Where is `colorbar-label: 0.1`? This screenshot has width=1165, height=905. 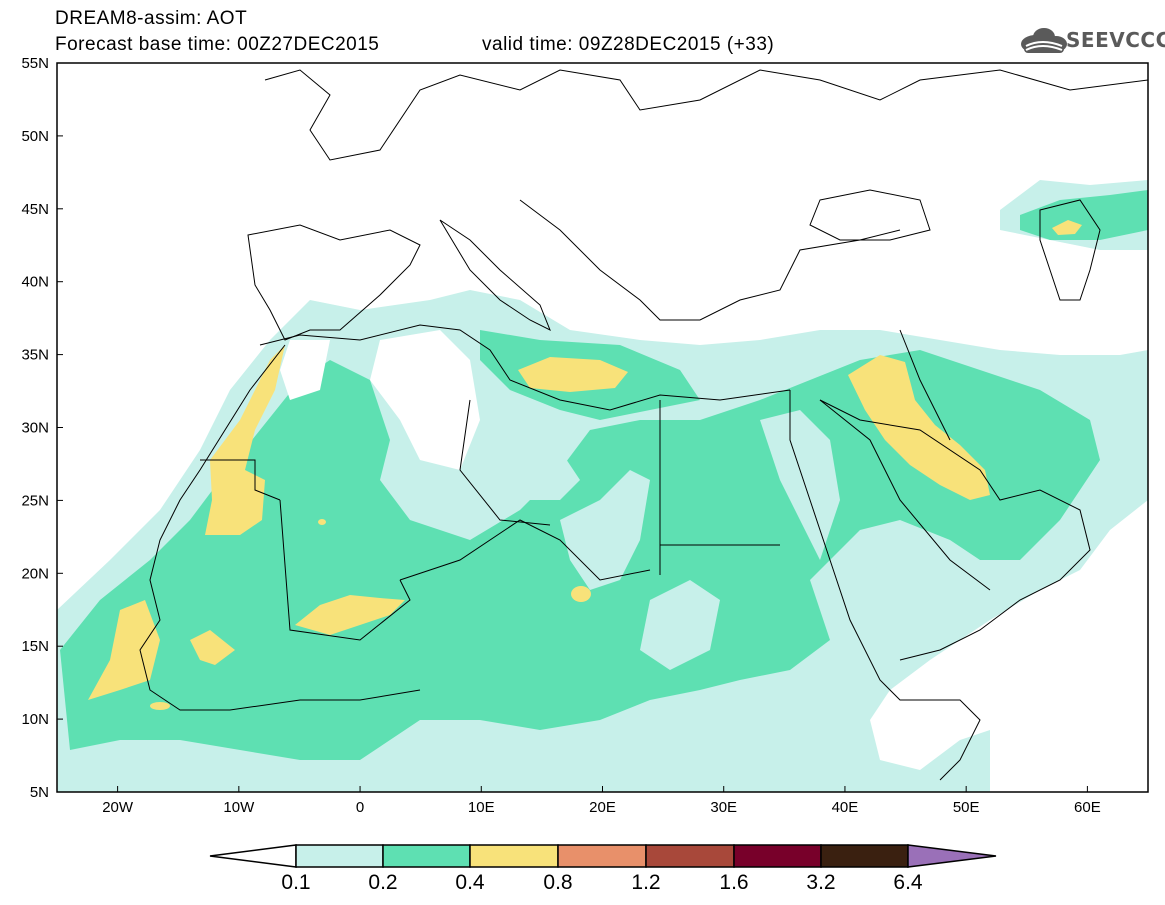 colorbar-label: 0.1 is located at coordinates (296, 882).